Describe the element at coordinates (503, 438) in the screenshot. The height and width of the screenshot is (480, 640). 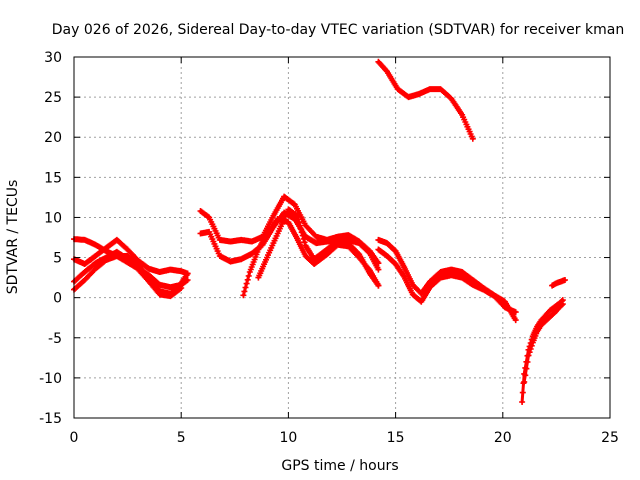
I see `x-tick-label: 20` at that location.